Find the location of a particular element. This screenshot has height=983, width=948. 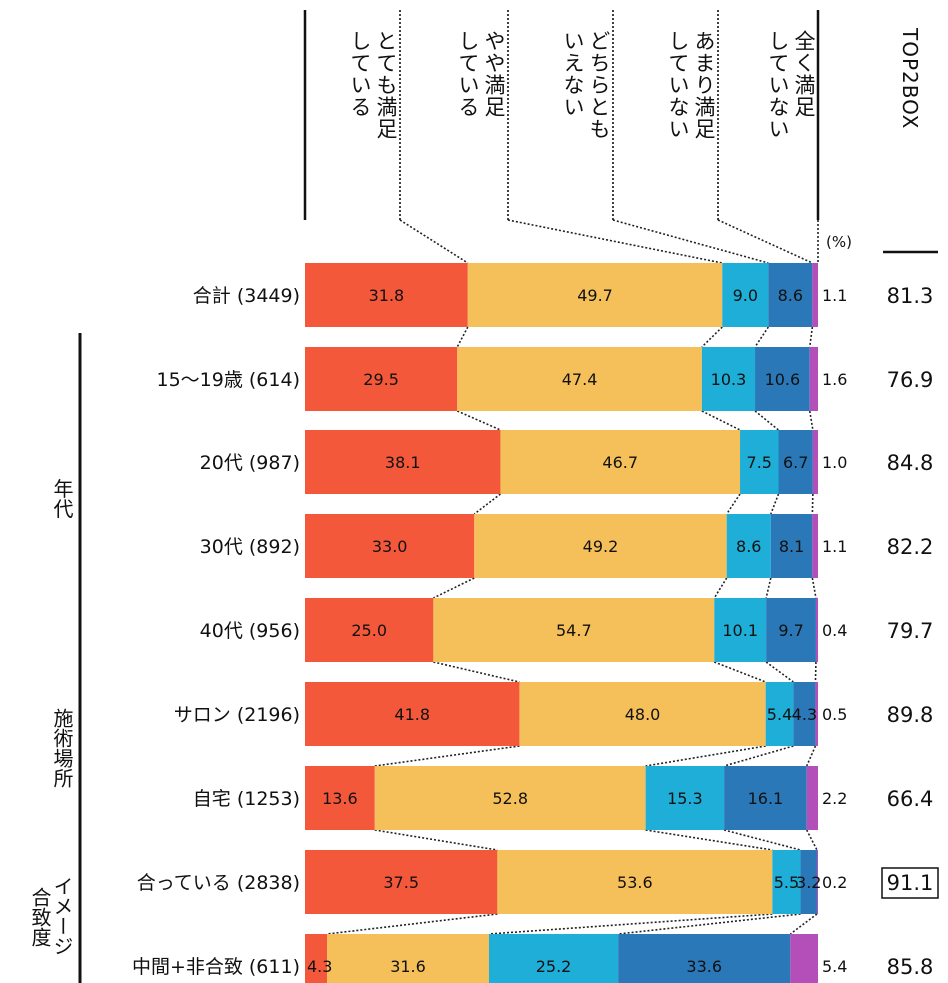

bar-value-label-r2-s3: 6.7 is located at coordinates (795, 462).